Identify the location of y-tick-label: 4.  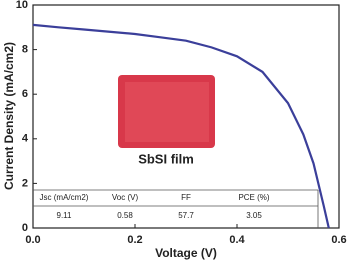
(25, 139).